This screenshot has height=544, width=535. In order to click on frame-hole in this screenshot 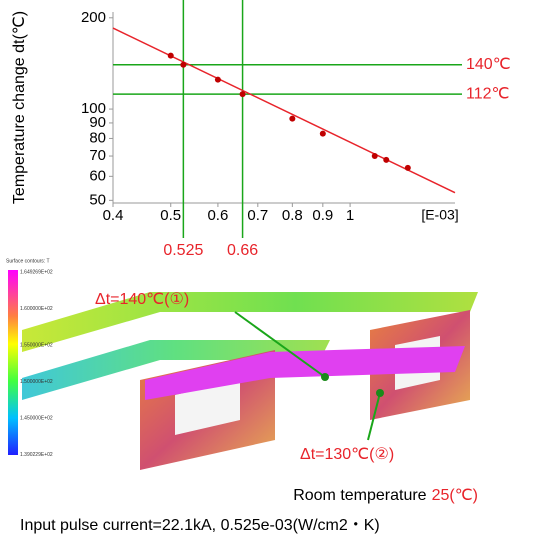, I will do `click(207, 407)`.